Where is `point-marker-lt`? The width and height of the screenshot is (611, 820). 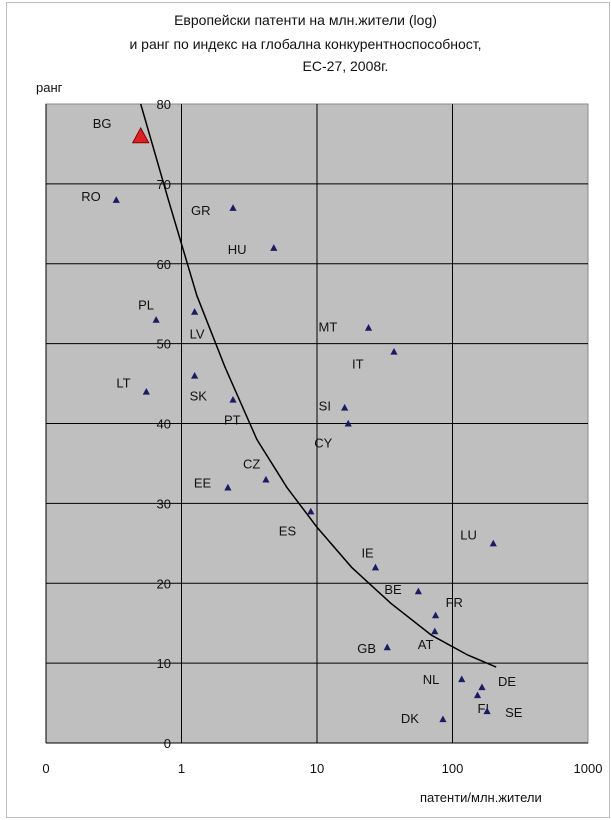
point-marker-lt is located at coordinates (146, 391).